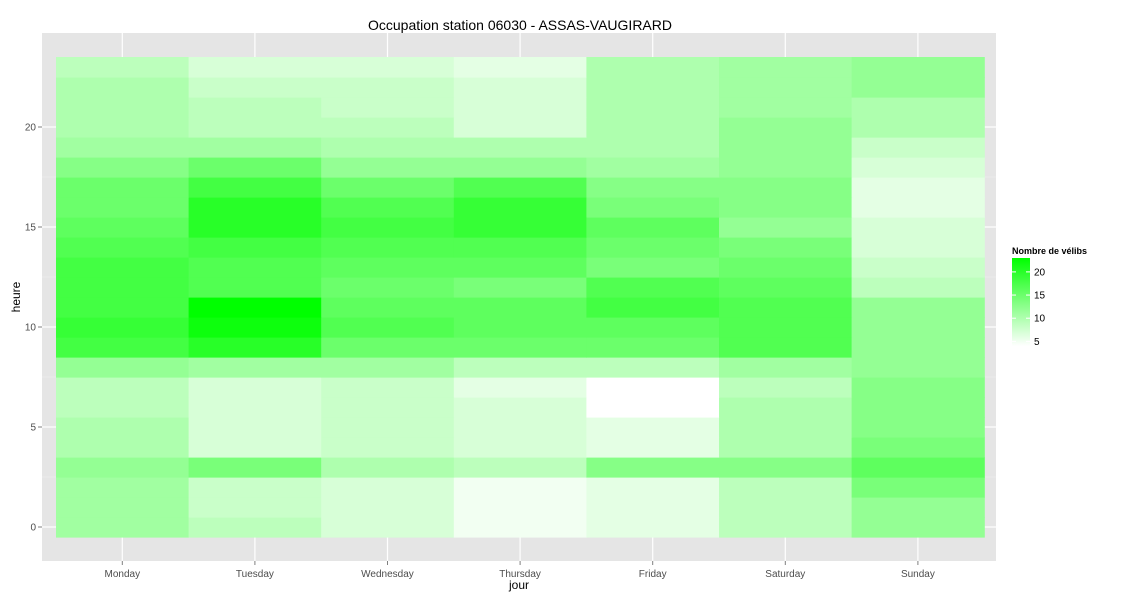  I want to click on legend-title: Nombre de vélibs, so click(1049, 251).